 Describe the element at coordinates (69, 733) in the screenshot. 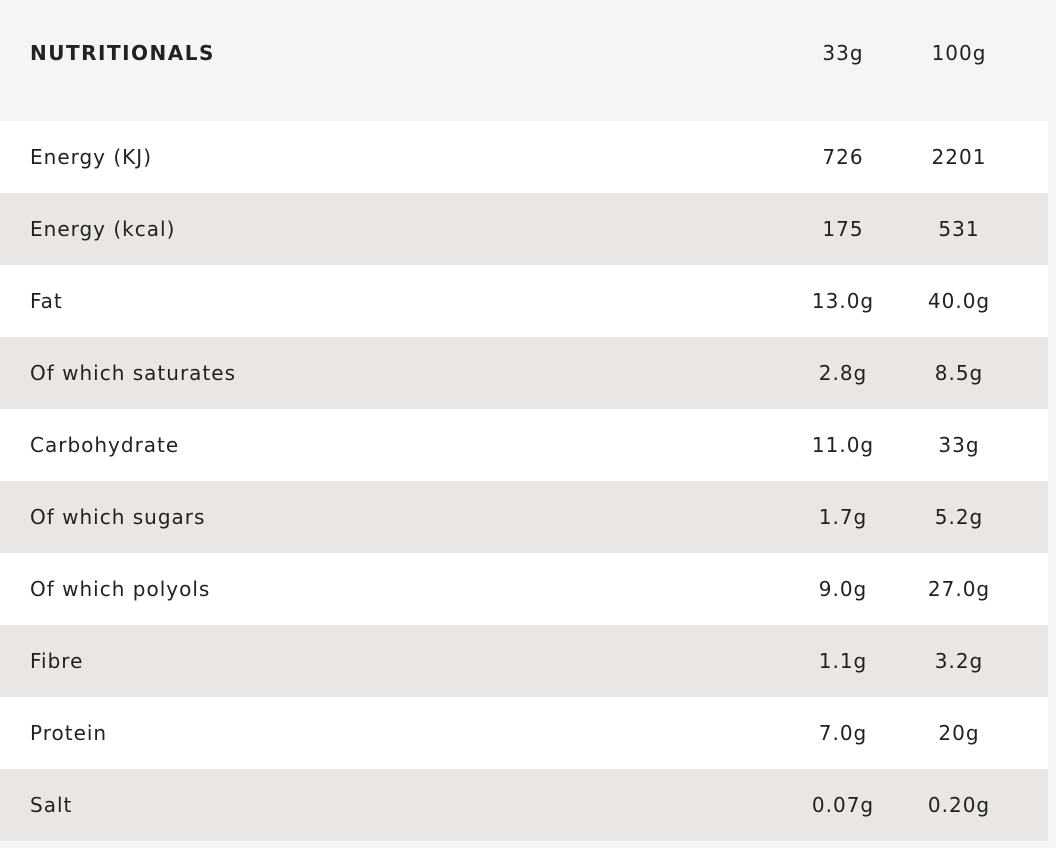

I see `row-label: Protein` at that location.